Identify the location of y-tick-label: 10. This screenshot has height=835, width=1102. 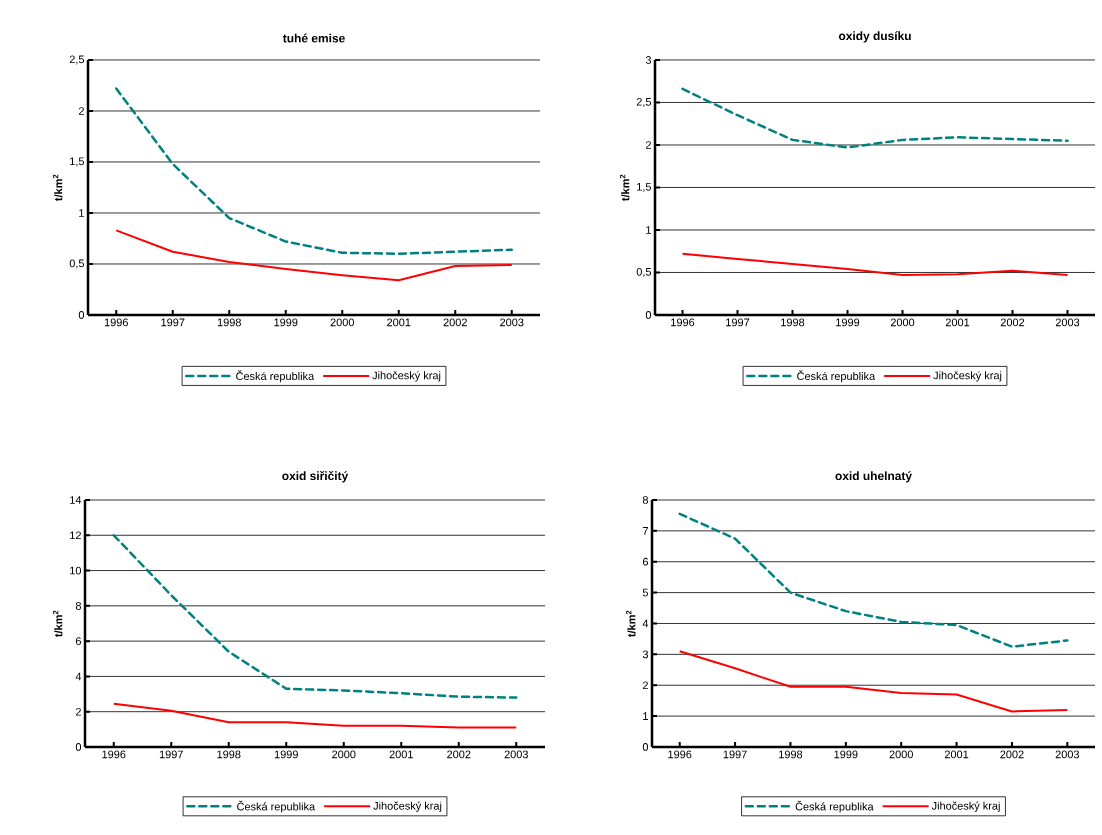
(76, 570).